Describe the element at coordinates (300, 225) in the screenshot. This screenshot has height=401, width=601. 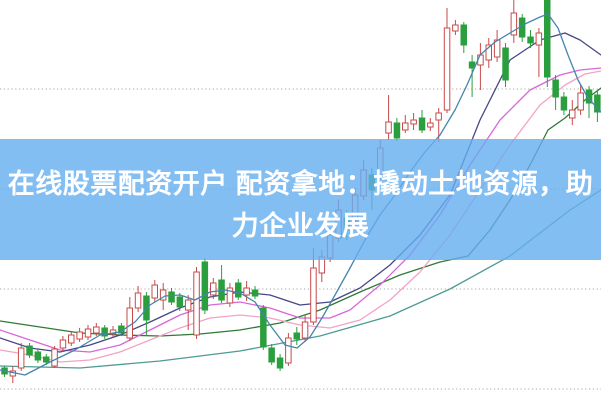
I see `headline-line-2: 力企业发展` at that location.